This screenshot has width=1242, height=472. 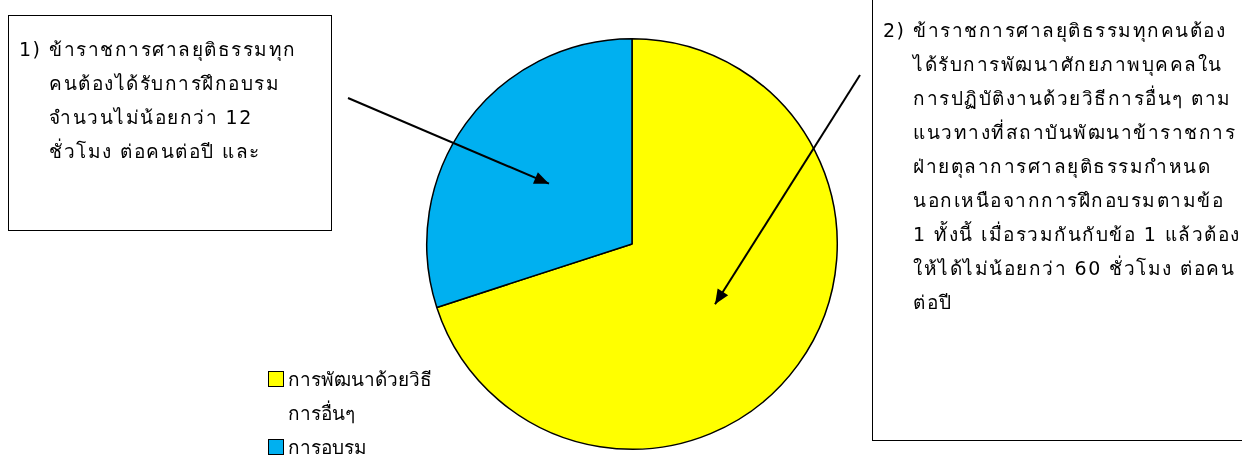 I want to click on legend-label: การพัฒนาด้วยวิธีการอื่นๆ, so click(x=360, y=396).